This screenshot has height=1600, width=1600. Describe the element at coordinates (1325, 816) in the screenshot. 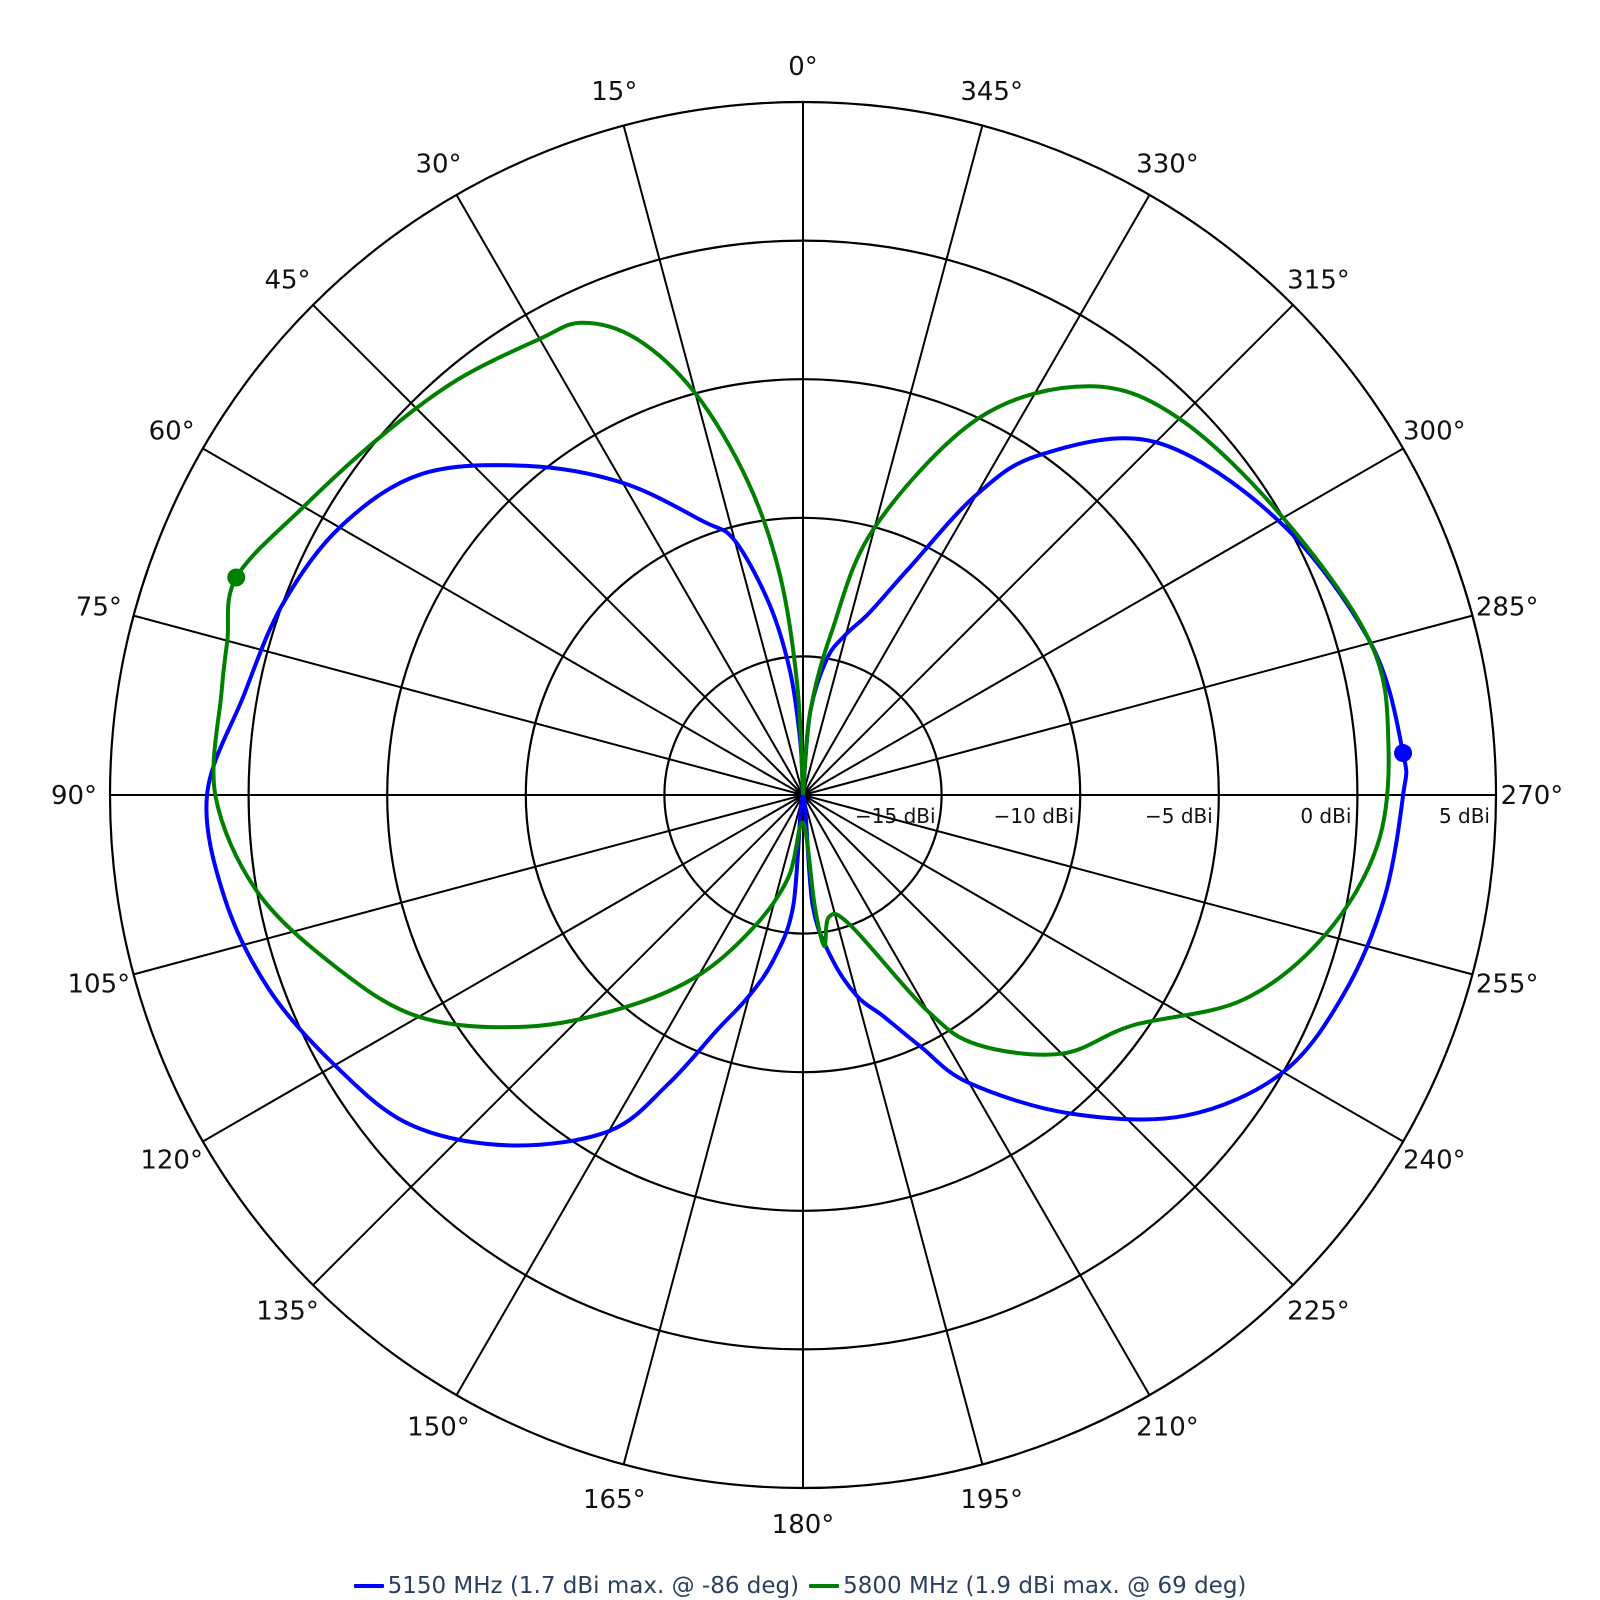

I see `radial-tick-label: 0 dBi` at that location.